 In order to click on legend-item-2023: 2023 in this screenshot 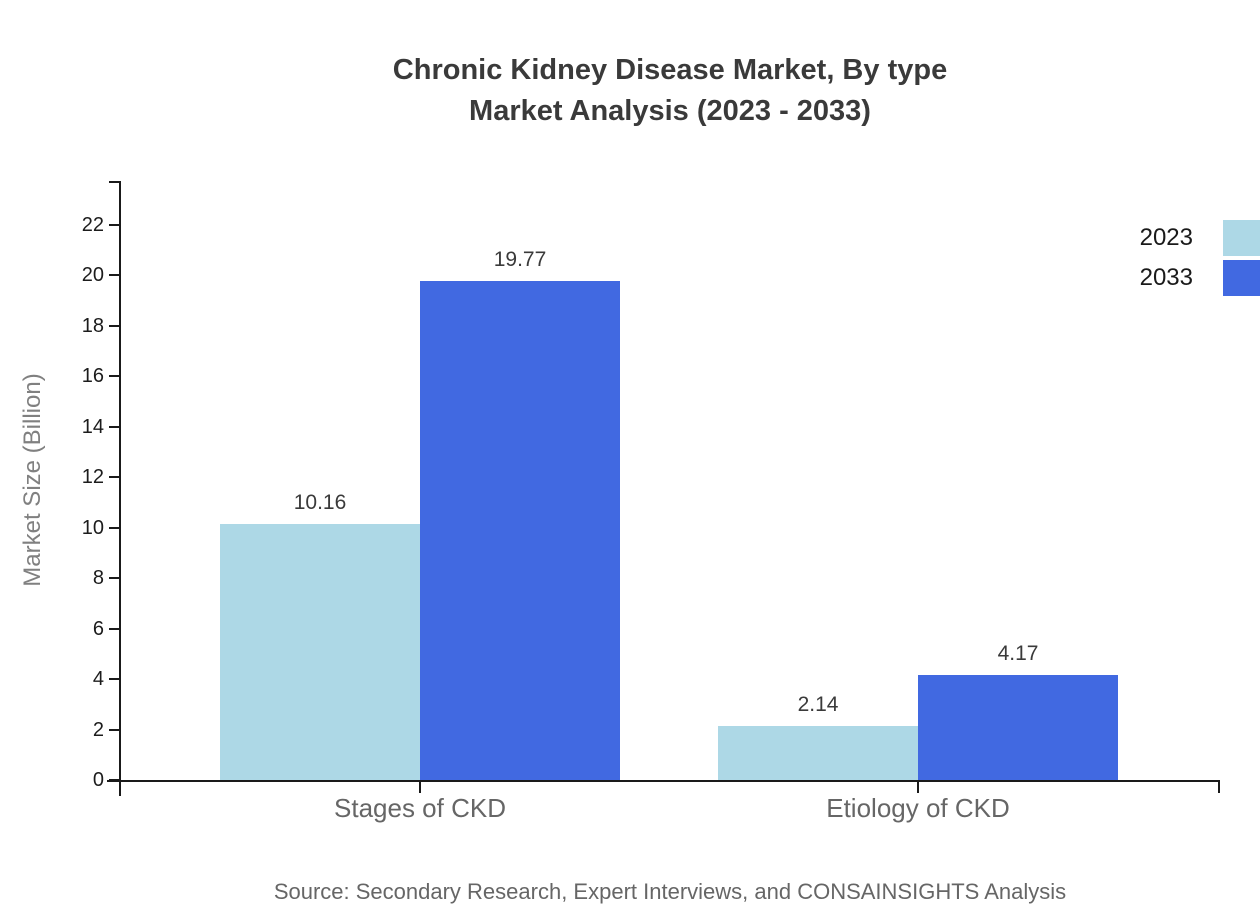, I will do `click(1180, 238)`.